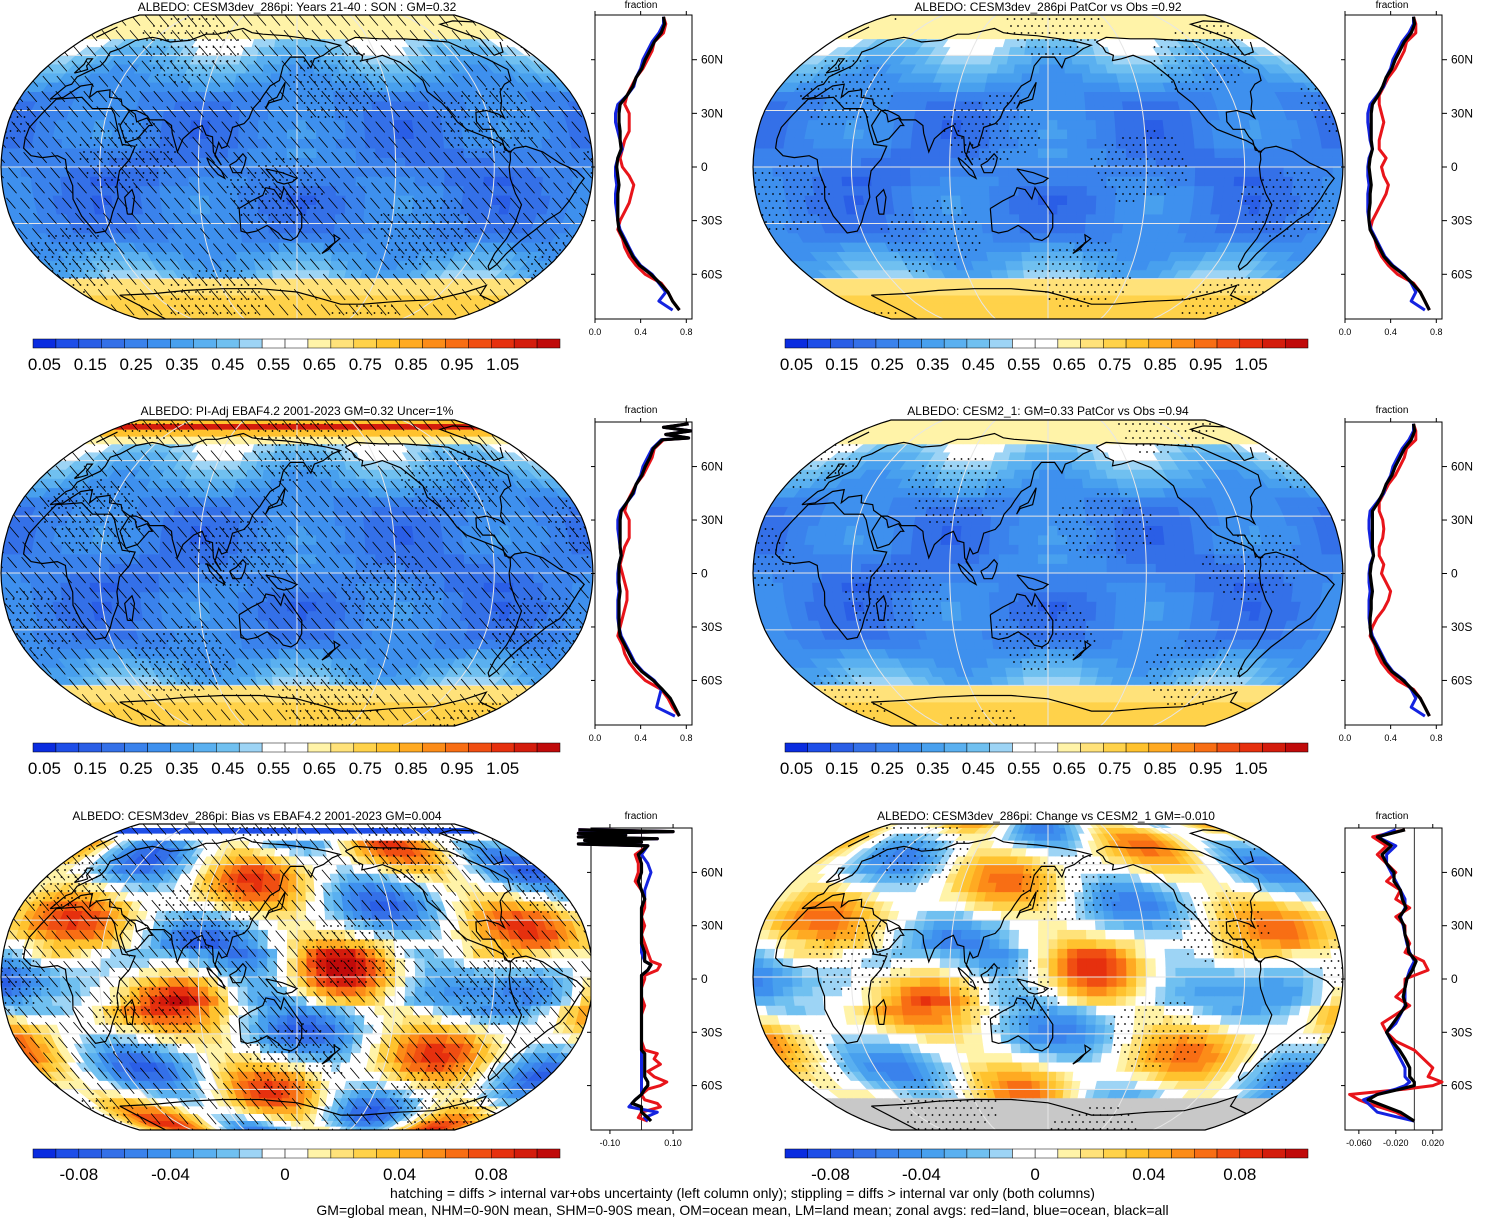 This screenshot has height=1218, width=1485. What do you see at coordinates (319, 364) in the screenshot?
I see `colorbar-label: 0.65` at bounding box center [319, 364].